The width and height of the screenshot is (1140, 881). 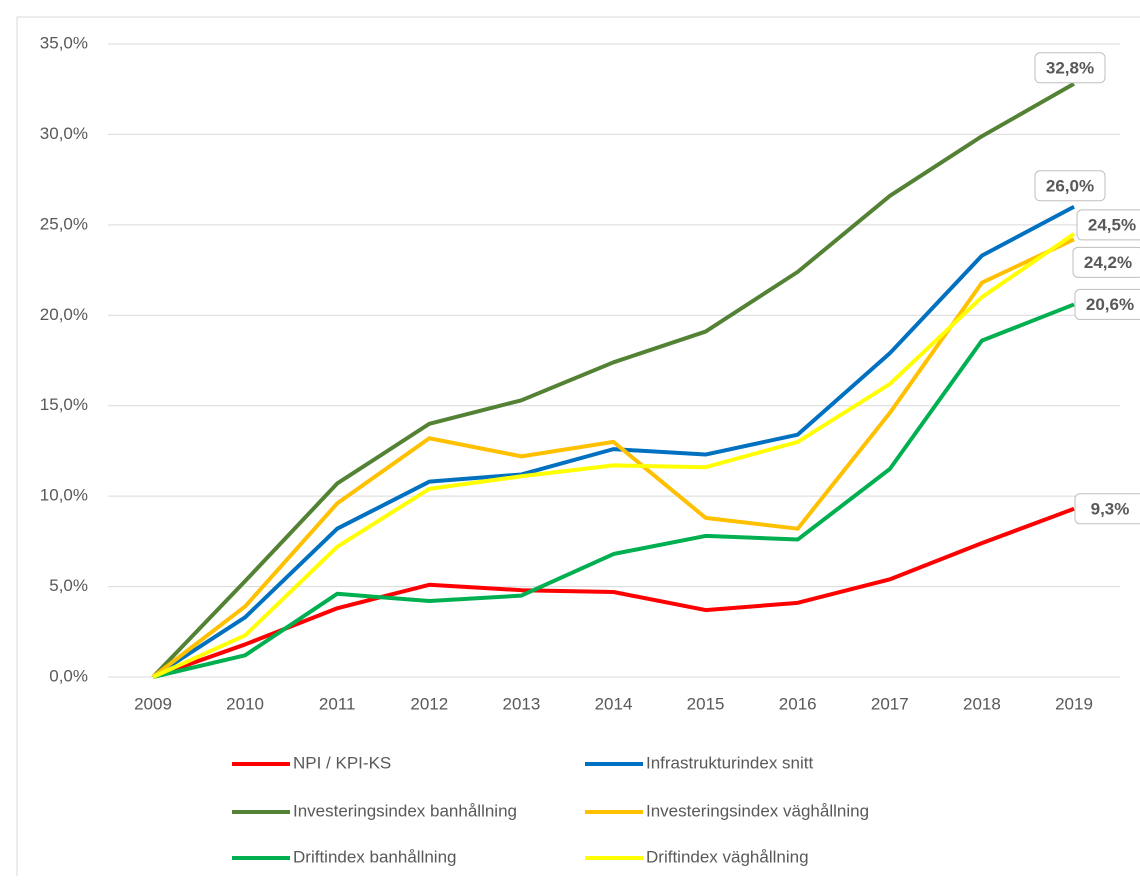 I want to click on x-tick-label: 2013, so click(x=521, y=703).